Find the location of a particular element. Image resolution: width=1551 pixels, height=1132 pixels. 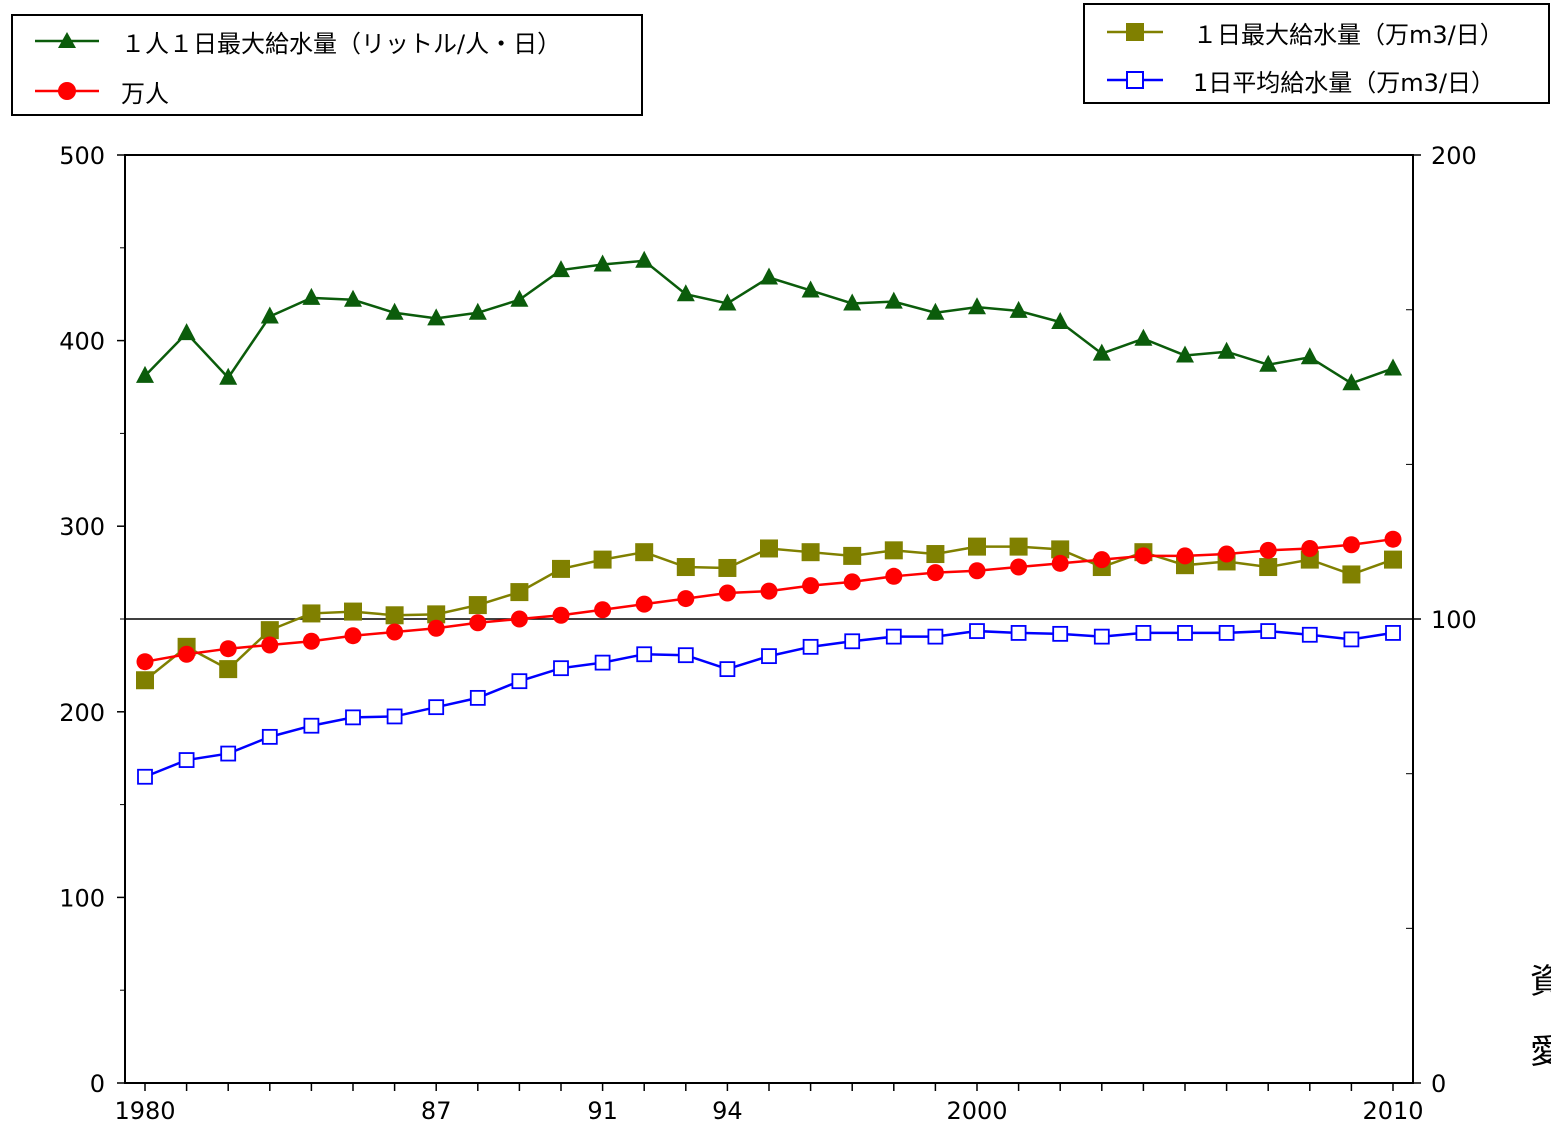

legend-right: １日最大給水量（万m3/日） 1日平均給水量（万m3/日） is located at coordinates (1316, 53).